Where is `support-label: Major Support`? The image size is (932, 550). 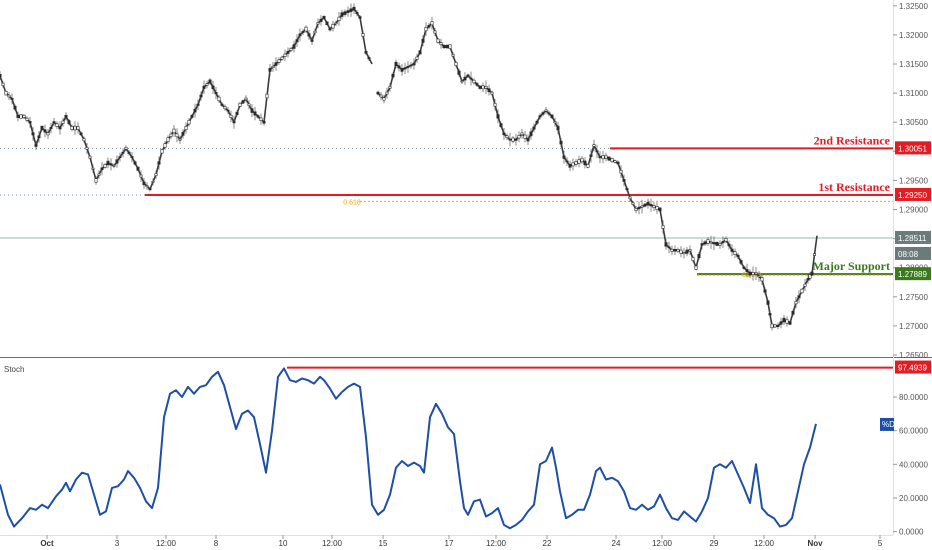 support-label: Major Support is located at coordinates (851, 266).